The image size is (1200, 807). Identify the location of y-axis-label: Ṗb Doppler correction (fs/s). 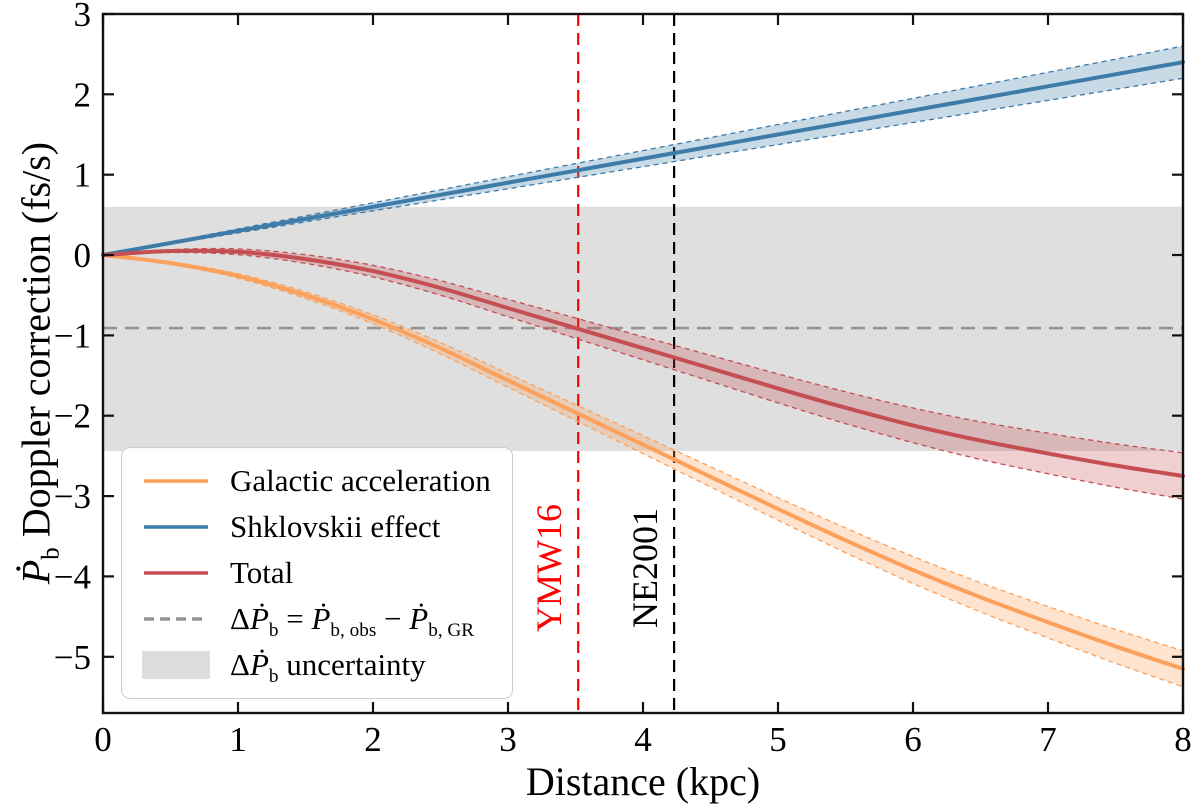
(39, 363).